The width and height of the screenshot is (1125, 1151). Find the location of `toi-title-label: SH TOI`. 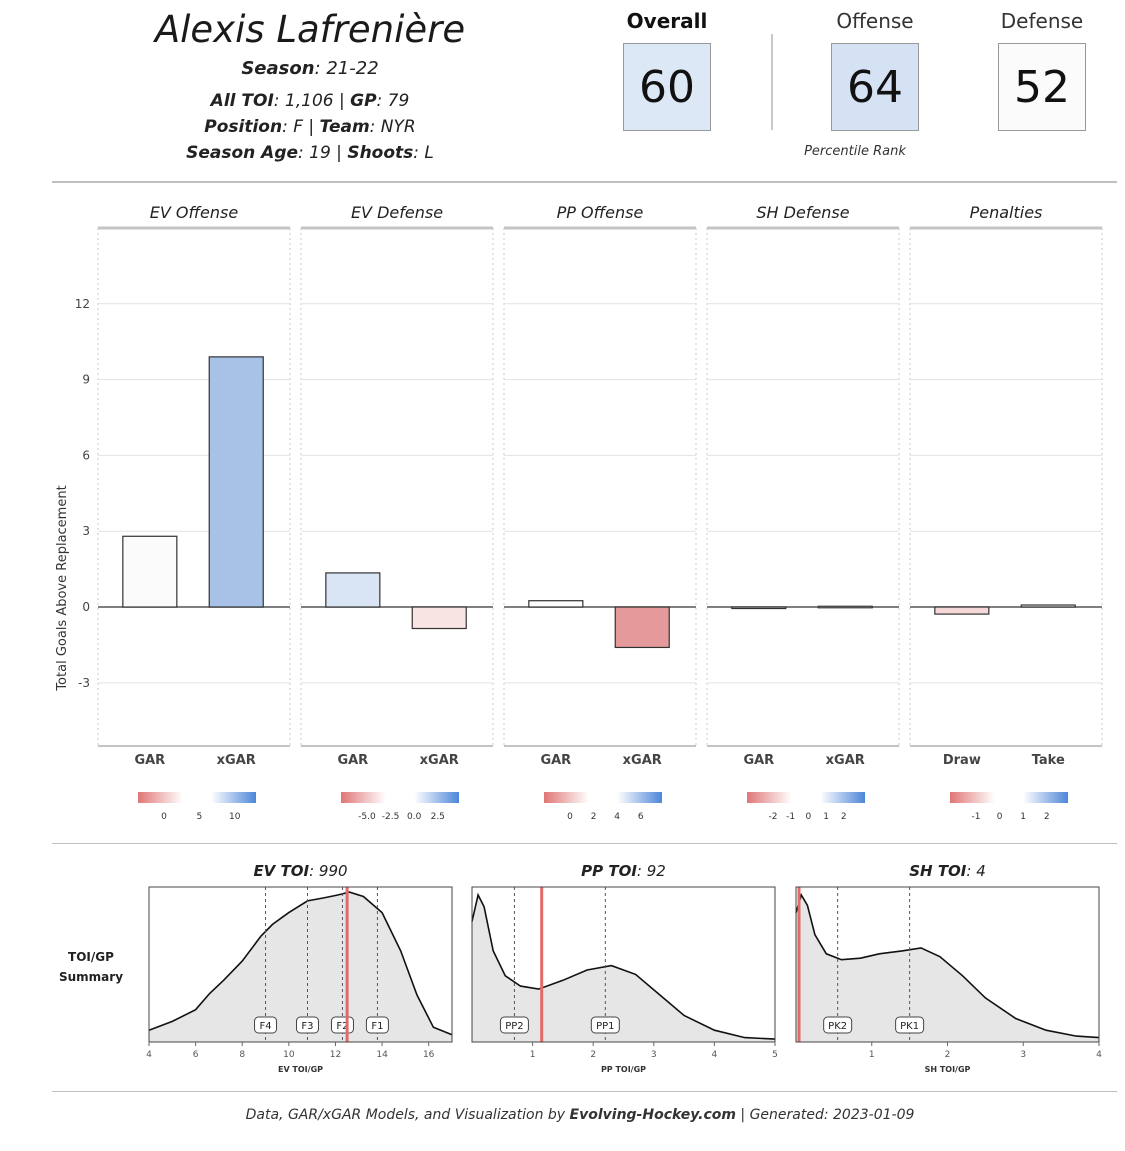

toi-title-label: SH TOI is located at coordinates (938, 871).